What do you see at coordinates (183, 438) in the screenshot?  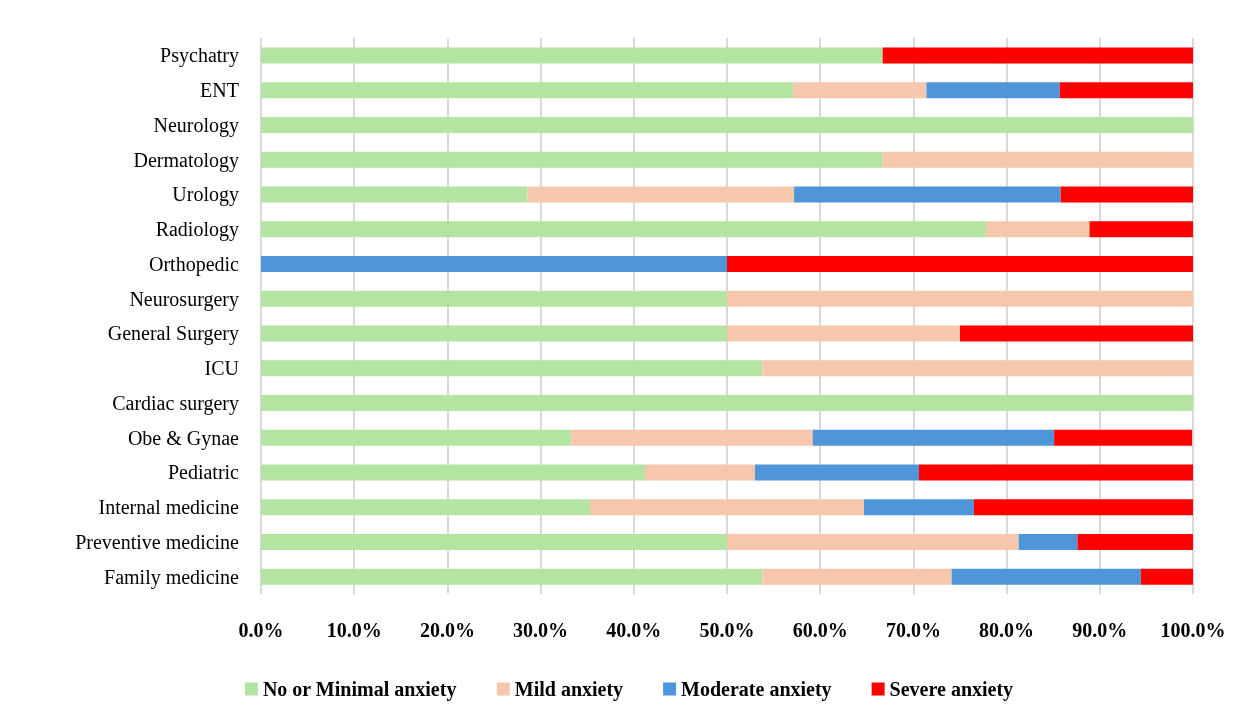 I see `y-tick-label: Obe & Gynae` at bounding box center [183, 438].